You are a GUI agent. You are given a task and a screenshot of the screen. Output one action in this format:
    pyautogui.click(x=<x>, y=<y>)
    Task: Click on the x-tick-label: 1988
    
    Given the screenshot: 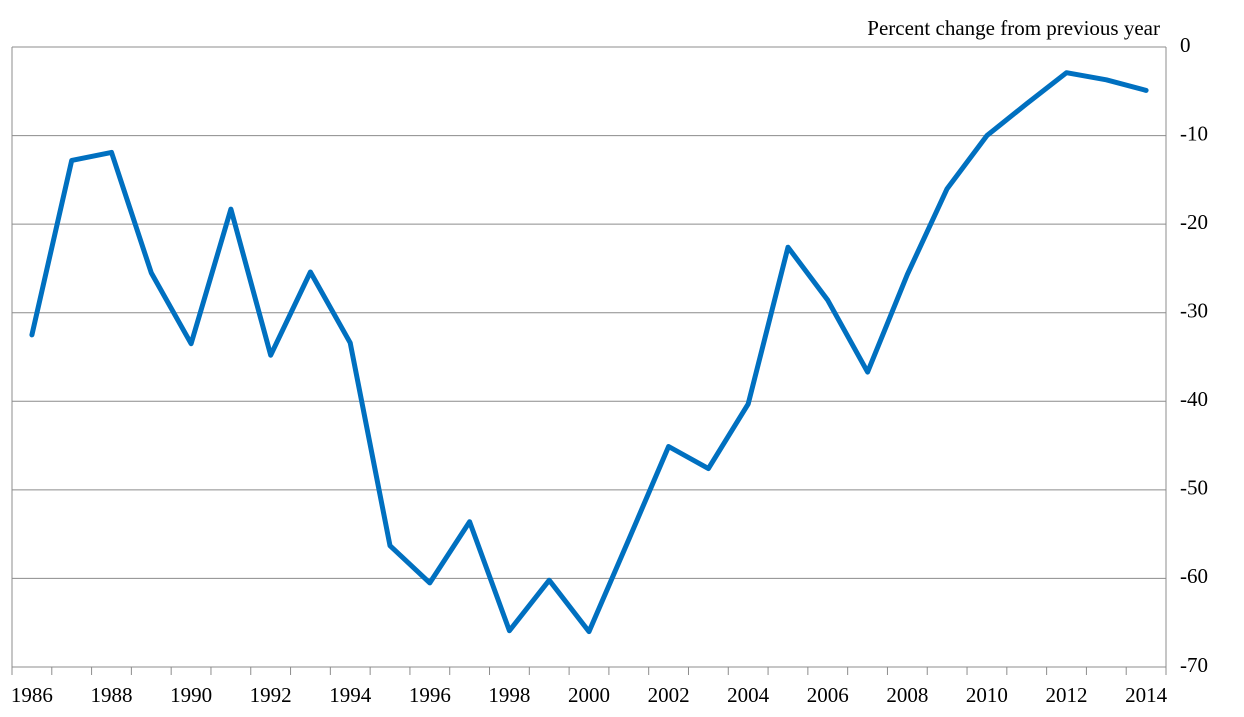 What is the action you would take?
    pyautogui.click(x=111, y=695)
    